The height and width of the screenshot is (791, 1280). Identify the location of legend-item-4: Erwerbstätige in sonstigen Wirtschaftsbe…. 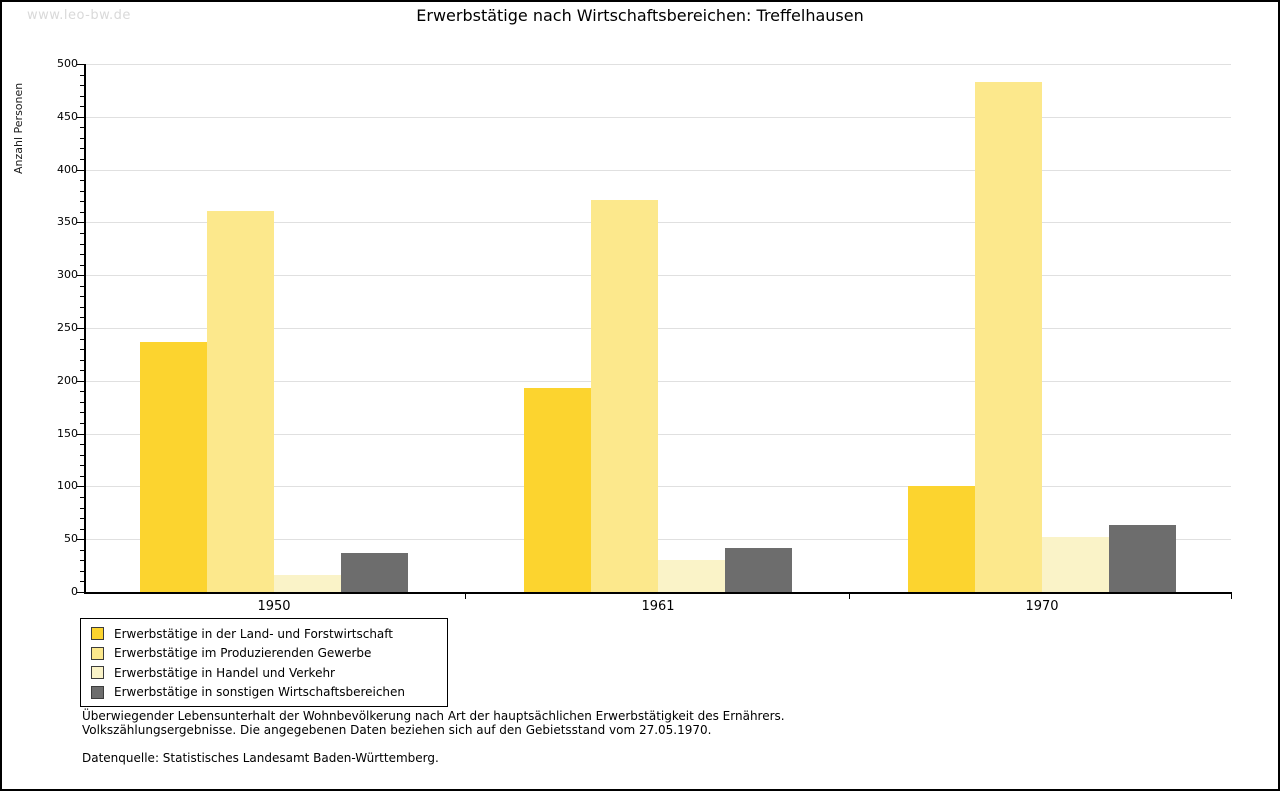
(264, 693).